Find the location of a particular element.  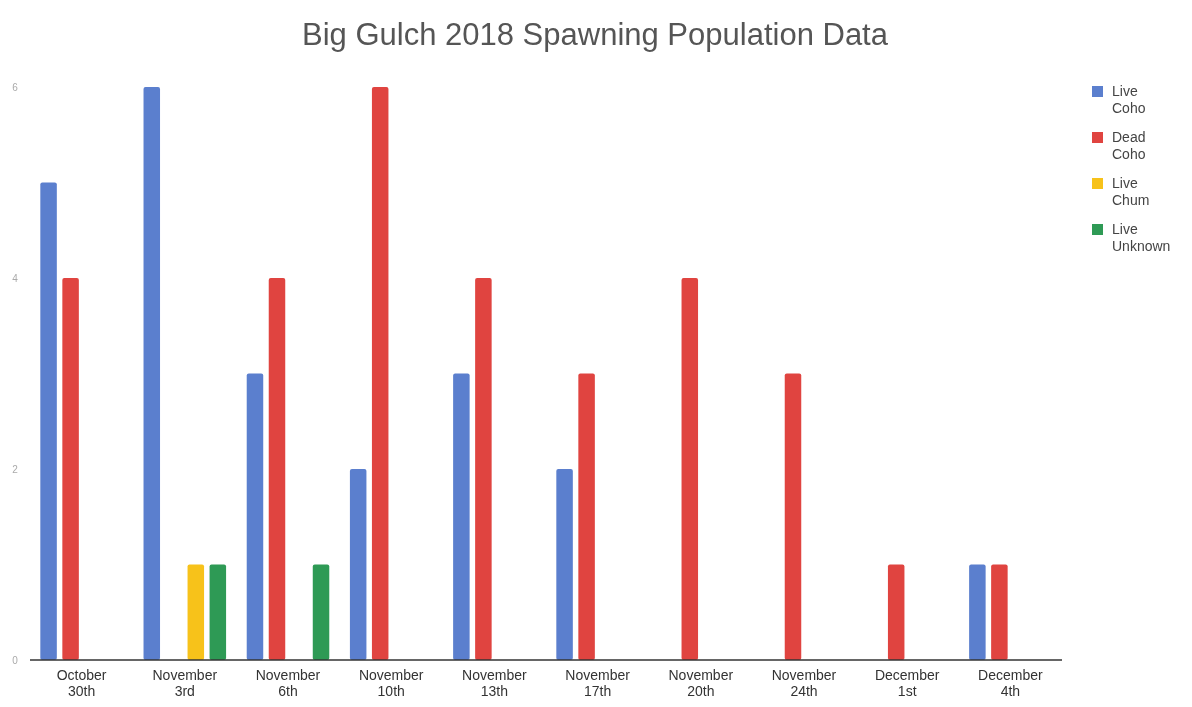

y-tick-label: 2 is located at coordinates (15, 469).